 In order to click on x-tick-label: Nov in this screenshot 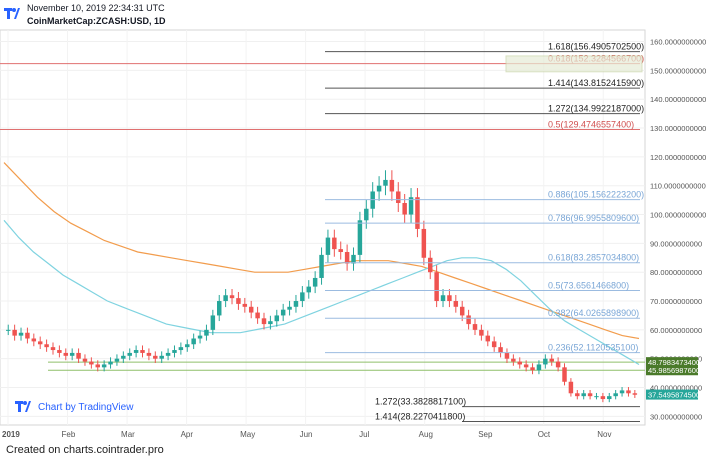, I will do `click(604, 434)`.